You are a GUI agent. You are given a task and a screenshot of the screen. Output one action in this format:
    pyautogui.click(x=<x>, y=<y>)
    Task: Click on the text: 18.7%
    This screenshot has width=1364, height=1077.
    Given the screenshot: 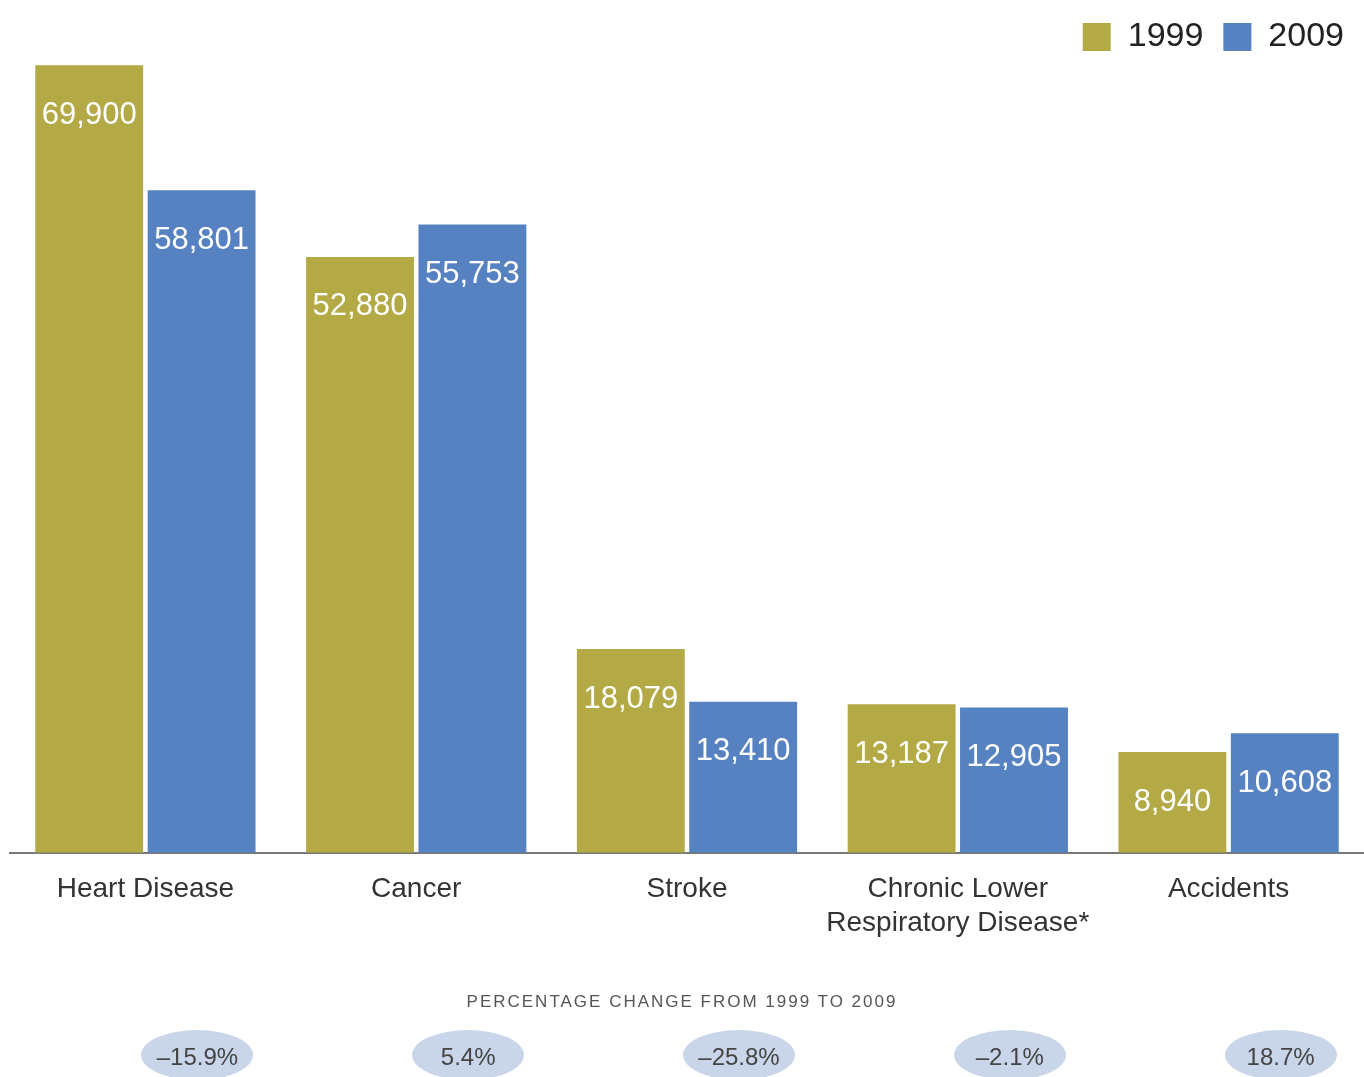 What is the action you would take?
    pyautogui.click(x=1280, y=1053)
    